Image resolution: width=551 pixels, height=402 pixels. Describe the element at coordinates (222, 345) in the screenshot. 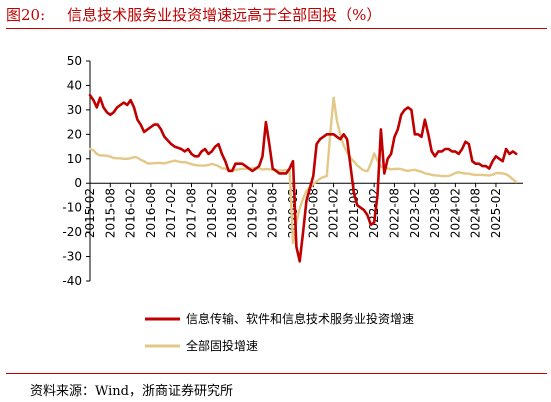

I see `legend-label: 全部固投增速` at that location.